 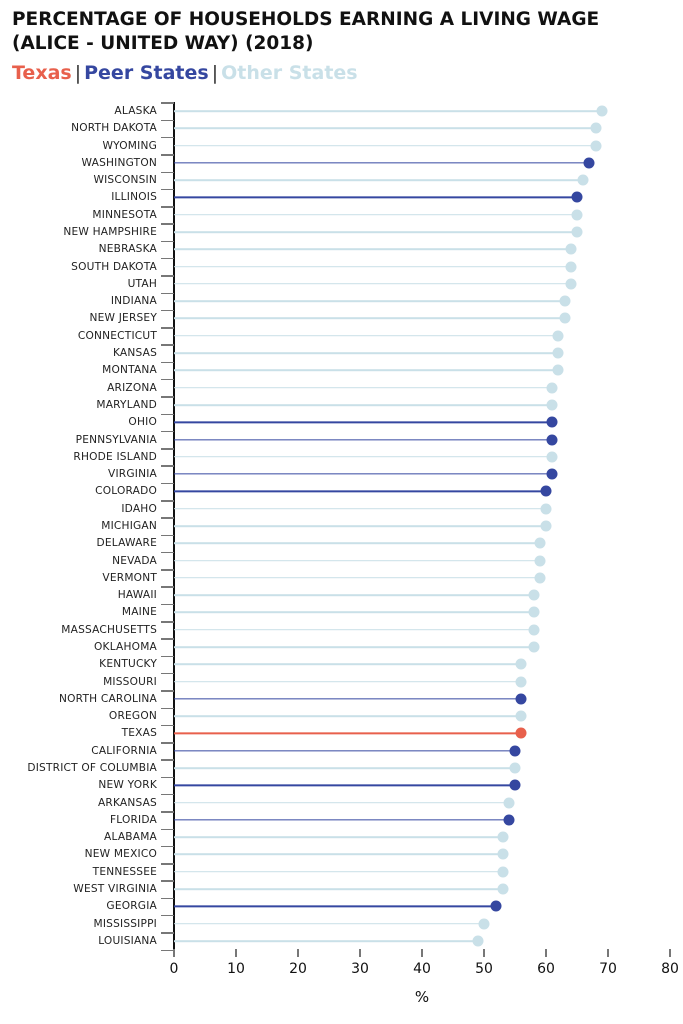 What do you see at coordinates (124, 214) in the screenshot?
I see `y-tick-label: MINNESOTA` at bounding box center [124, 214].